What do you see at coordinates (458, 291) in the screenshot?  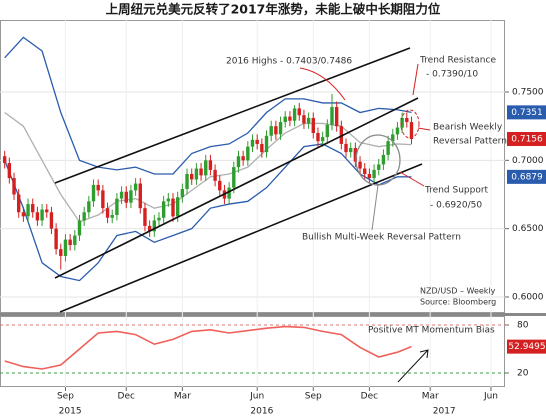 I see `source: NZD/USD – Weekly` at bounding box center [458, 291].